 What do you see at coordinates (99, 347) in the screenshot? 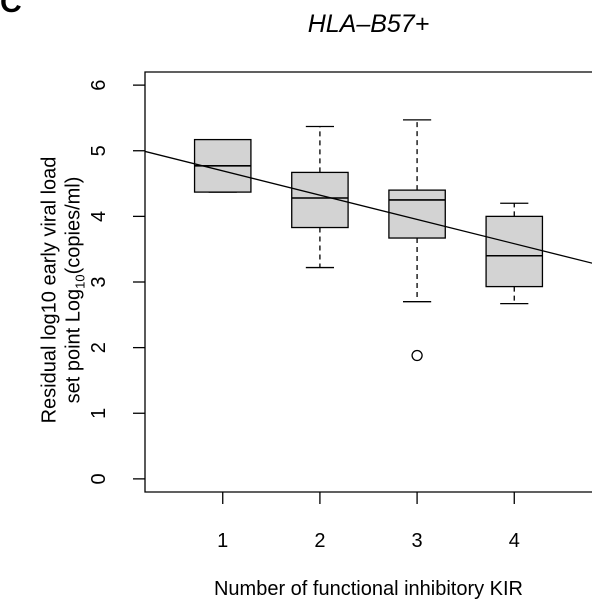
I see `y-tick-label: 2` at bounding box center [99, 347].